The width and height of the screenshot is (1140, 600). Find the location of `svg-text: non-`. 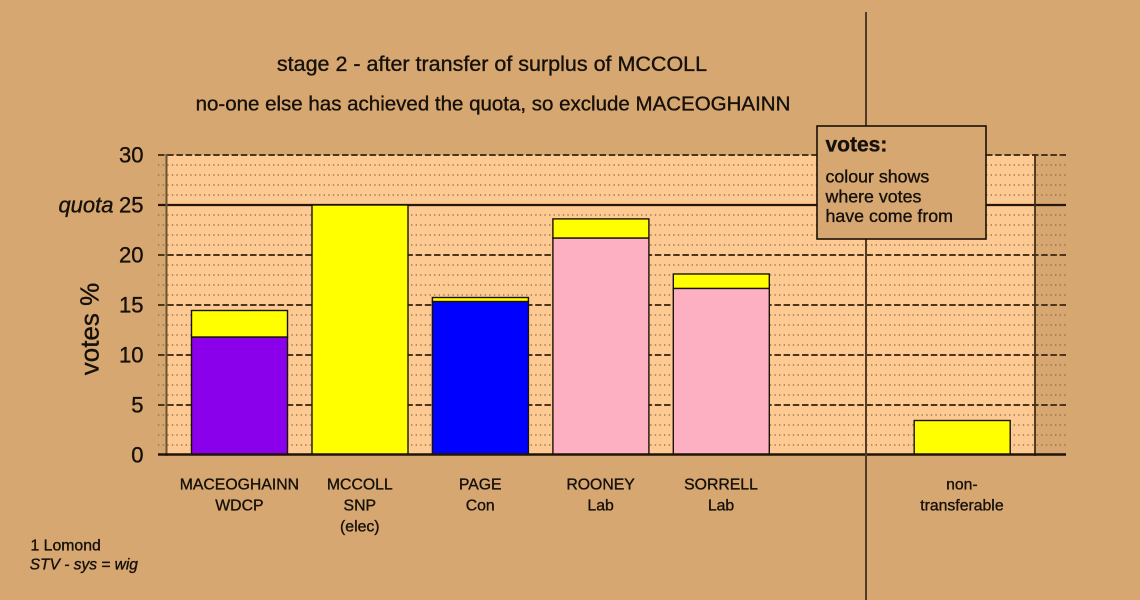

svg-text: non- is located at coordinates (962, 485).